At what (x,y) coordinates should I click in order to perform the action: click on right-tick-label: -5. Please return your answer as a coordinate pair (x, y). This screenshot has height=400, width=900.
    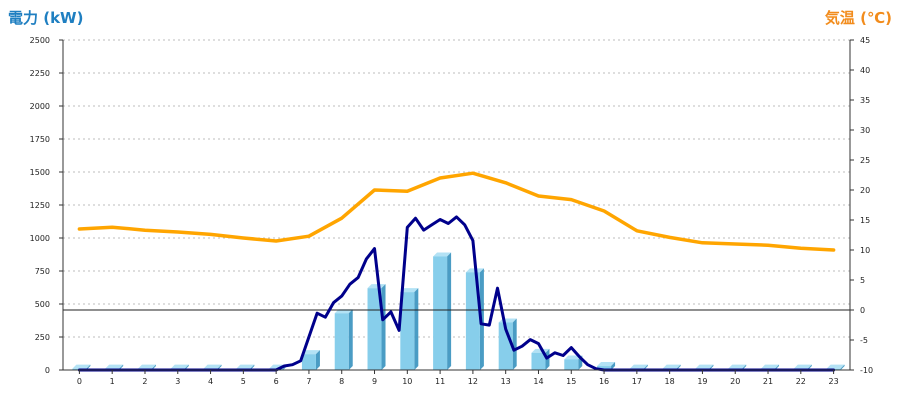
    Looking at the image, I should click on (864, 340).